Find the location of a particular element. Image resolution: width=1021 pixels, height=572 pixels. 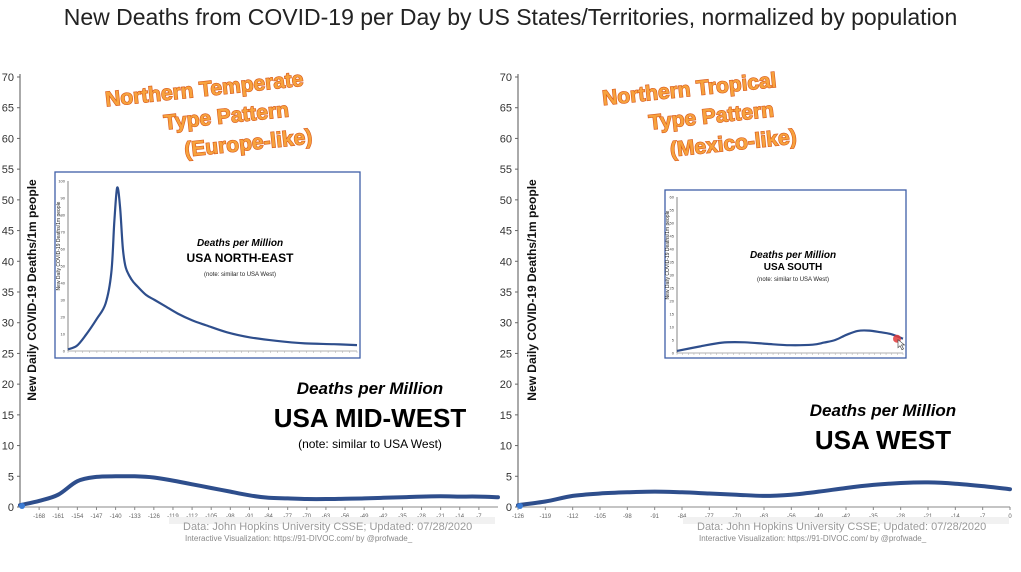

x-tick-label: -168 is located at coordinates (39, 517).